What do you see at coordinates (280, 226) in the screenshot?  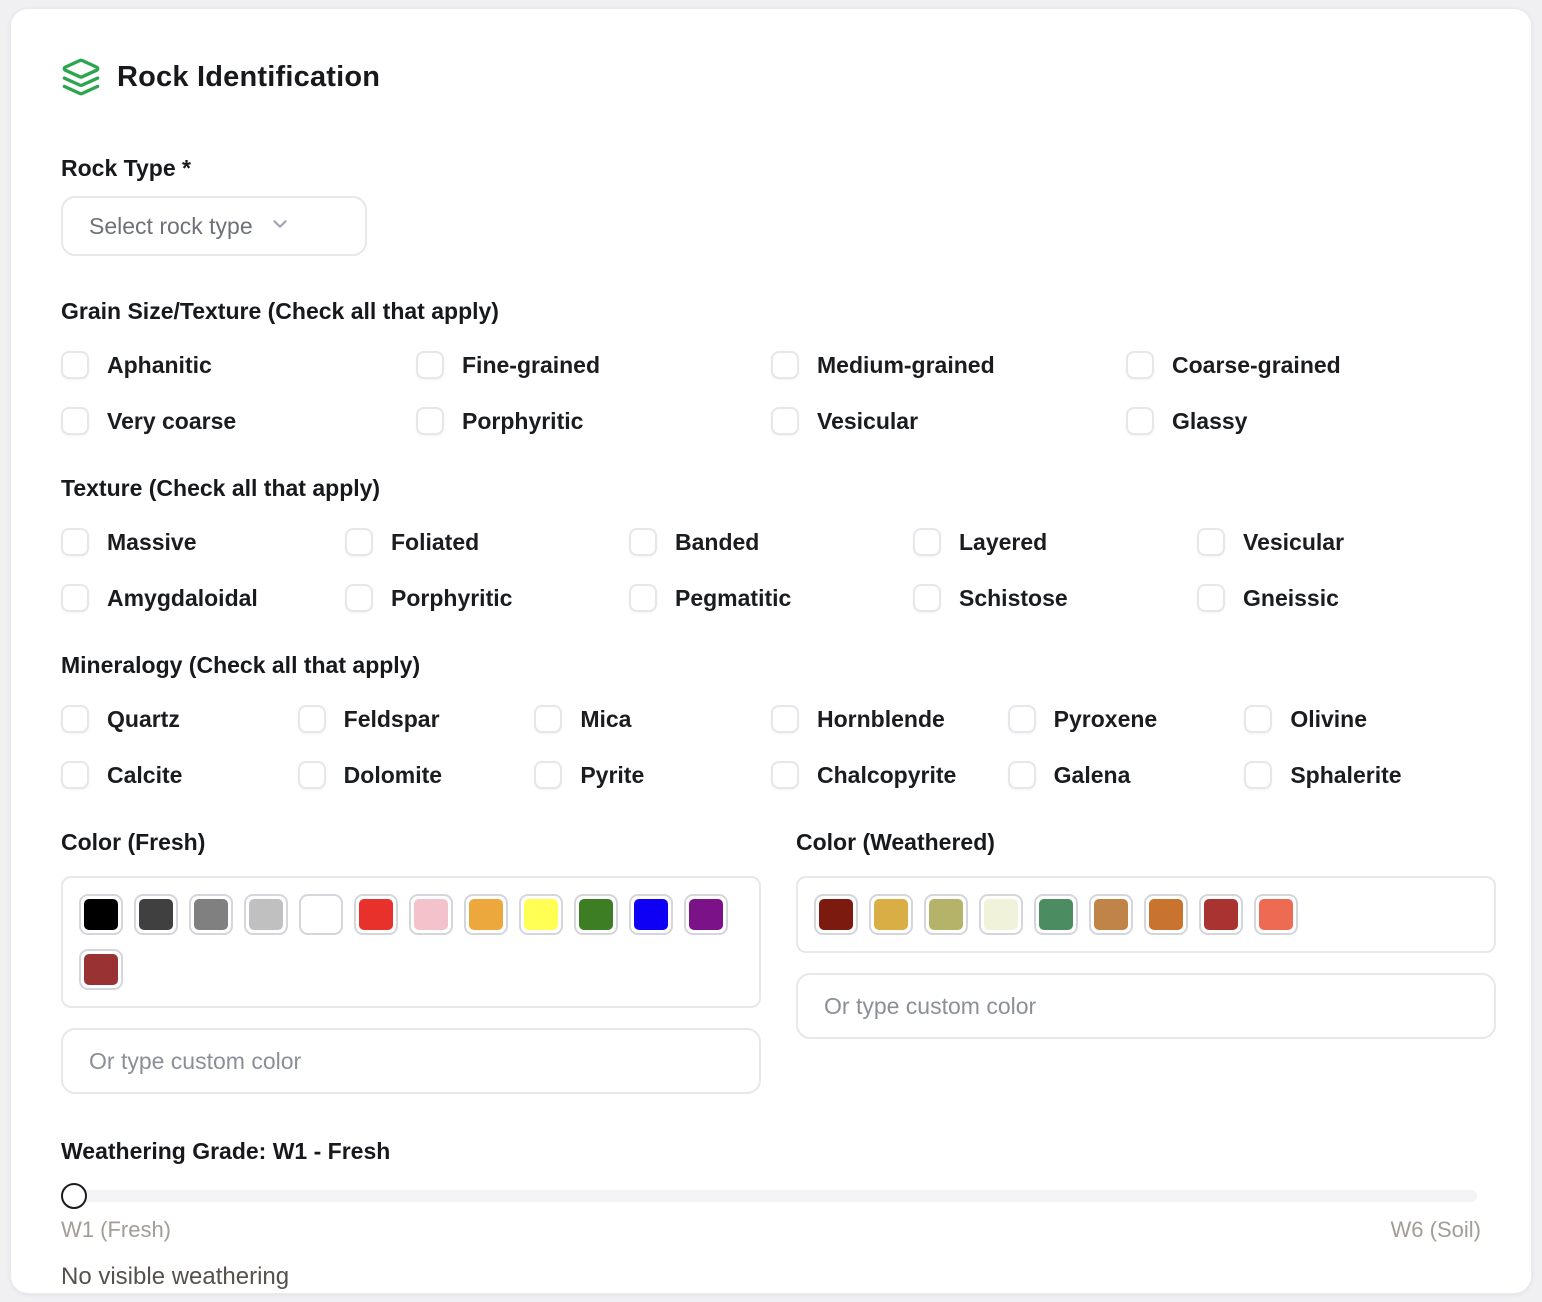 I see `chevron-down-icon` at bounding box center [280, 226].